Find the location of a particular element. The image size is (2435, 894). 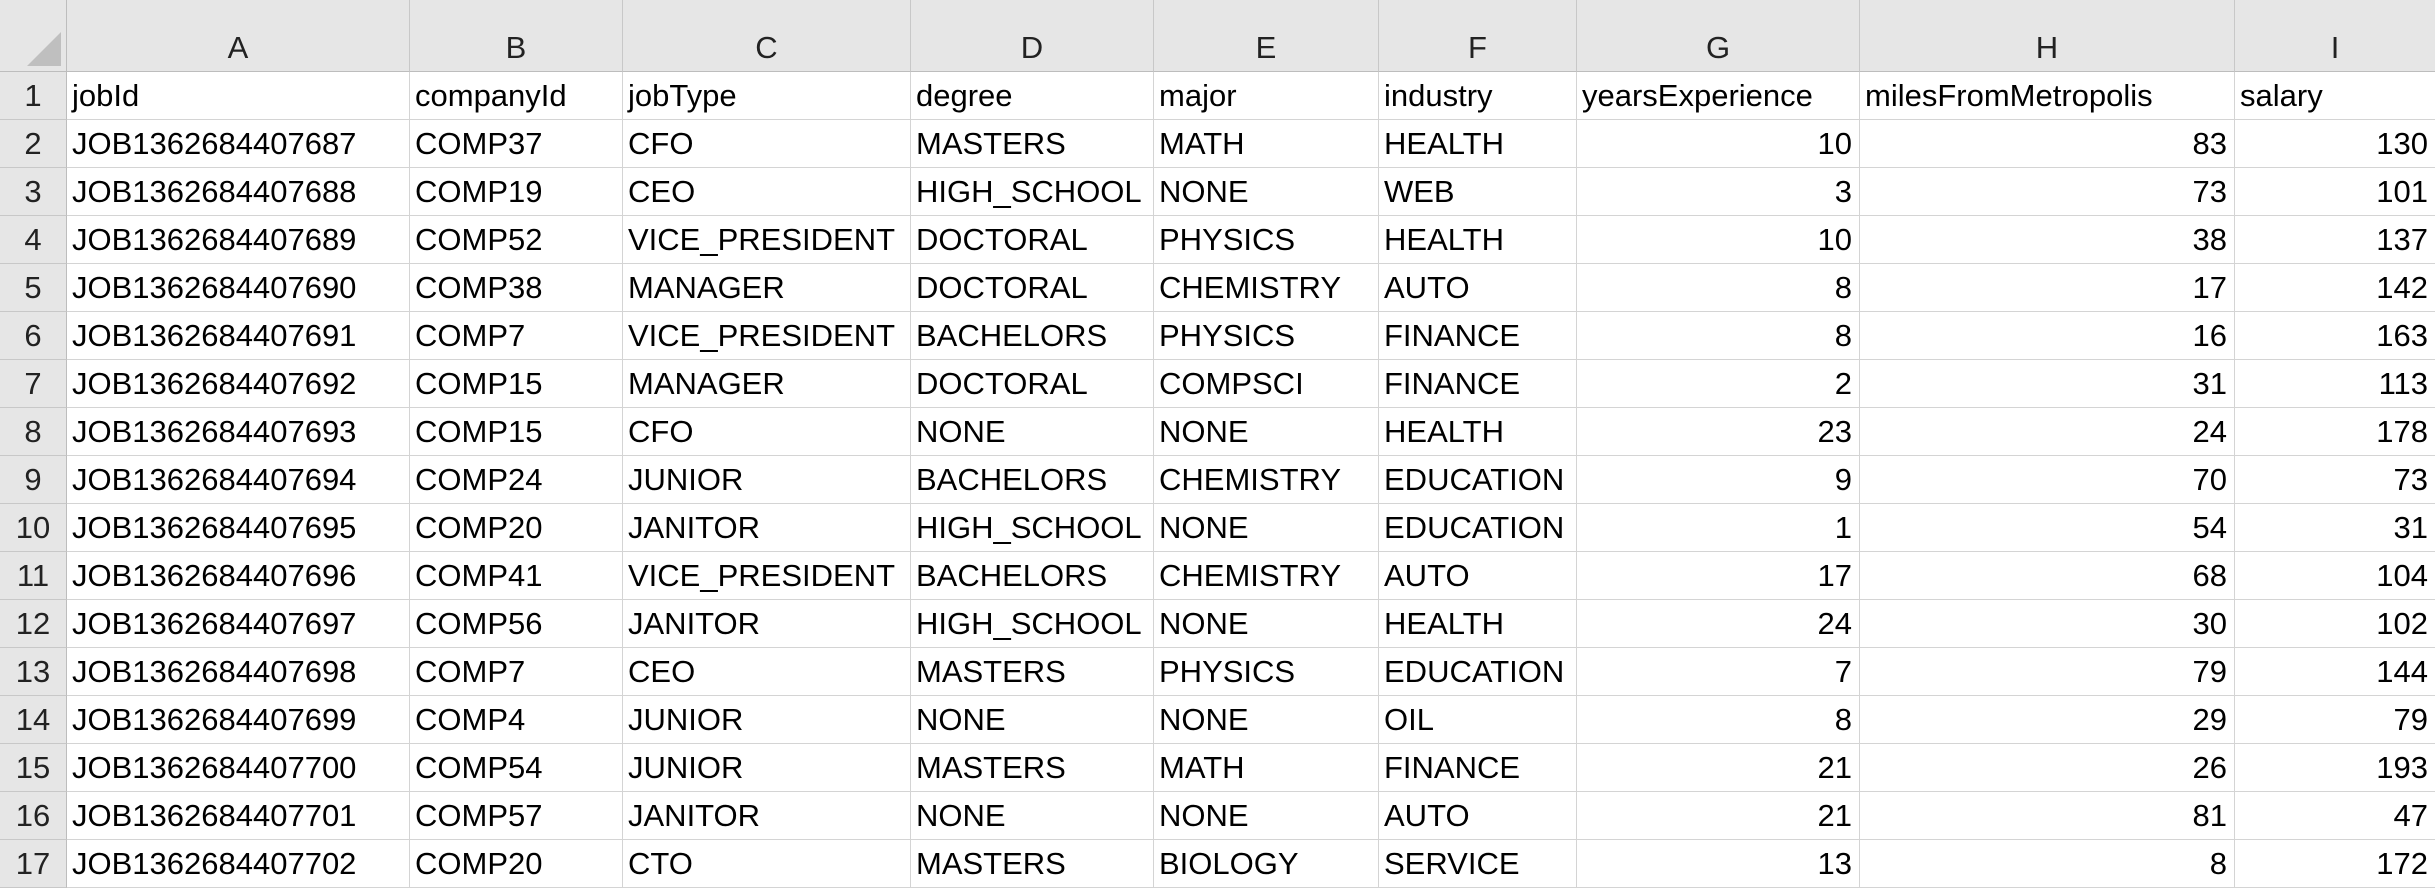

cell-i11: 104 is located at coordinates (2335, 576).